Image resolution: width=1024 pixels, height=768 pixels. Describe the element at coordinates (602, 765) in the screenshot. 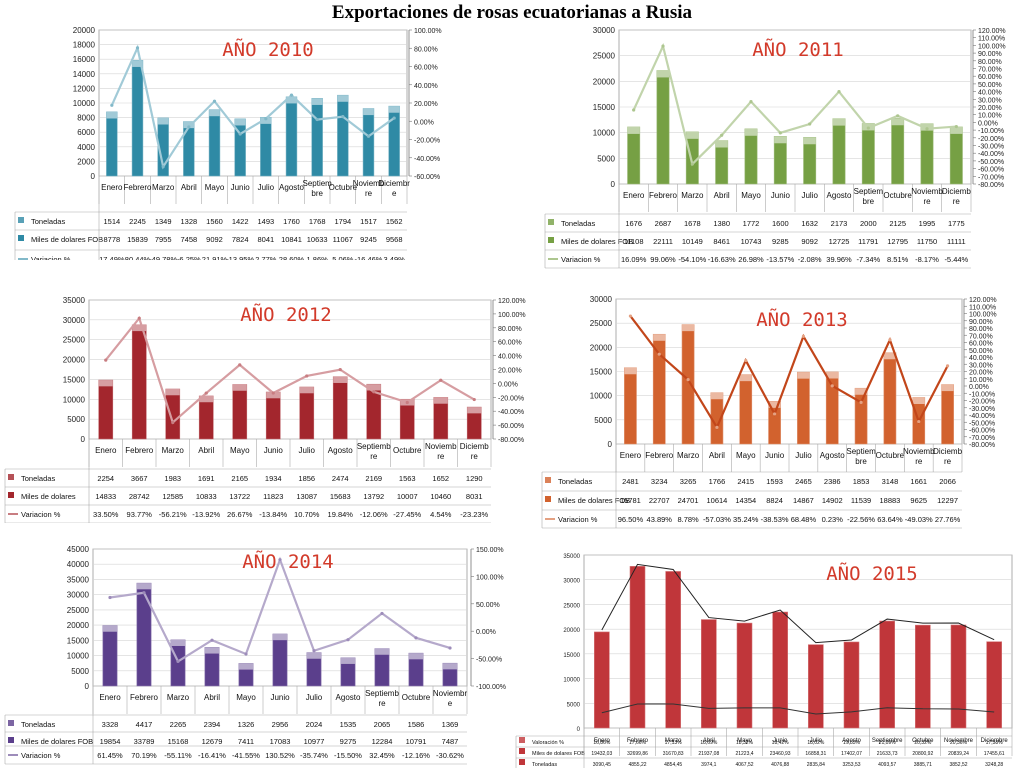

I see `table-cell: 3090,45` at that location.